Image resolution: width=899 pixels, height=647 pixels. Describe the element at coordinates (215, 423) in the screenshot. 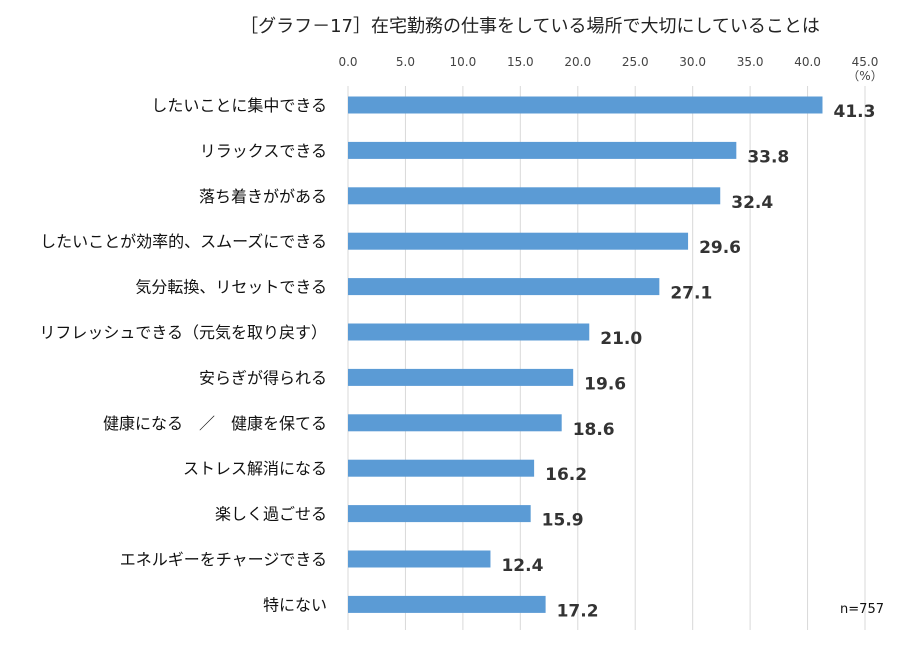

I see `category-label: 健康になる ／ 健康を保てる` at that location.